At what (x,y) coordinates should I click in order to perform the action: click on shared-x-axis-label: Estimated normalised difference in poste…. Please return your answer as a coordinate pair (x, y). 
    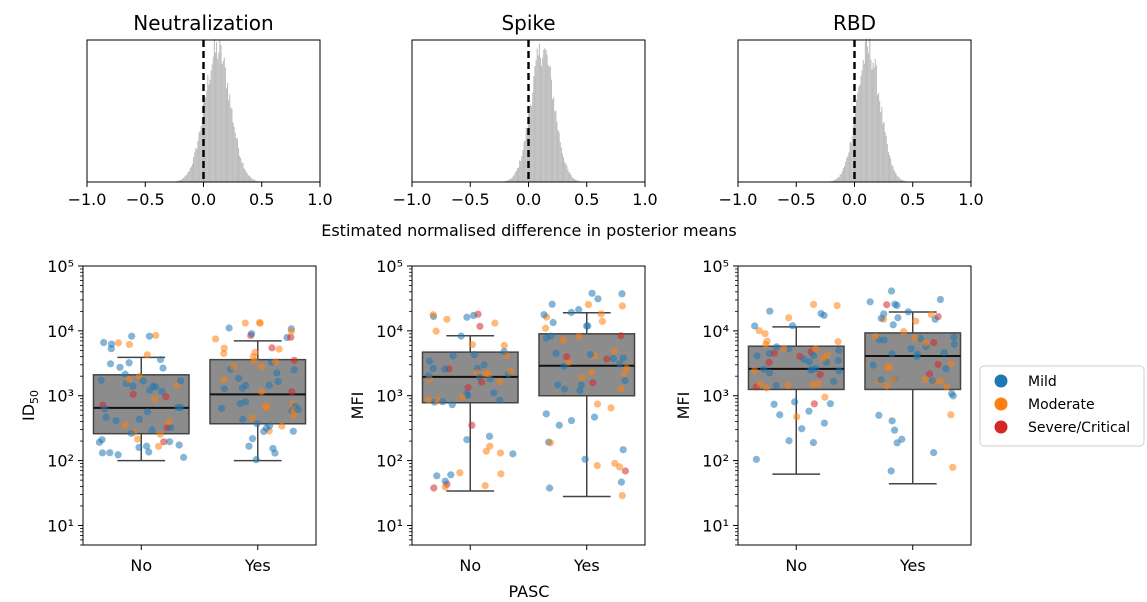
    Looking at the image, I should click on (529, 230).